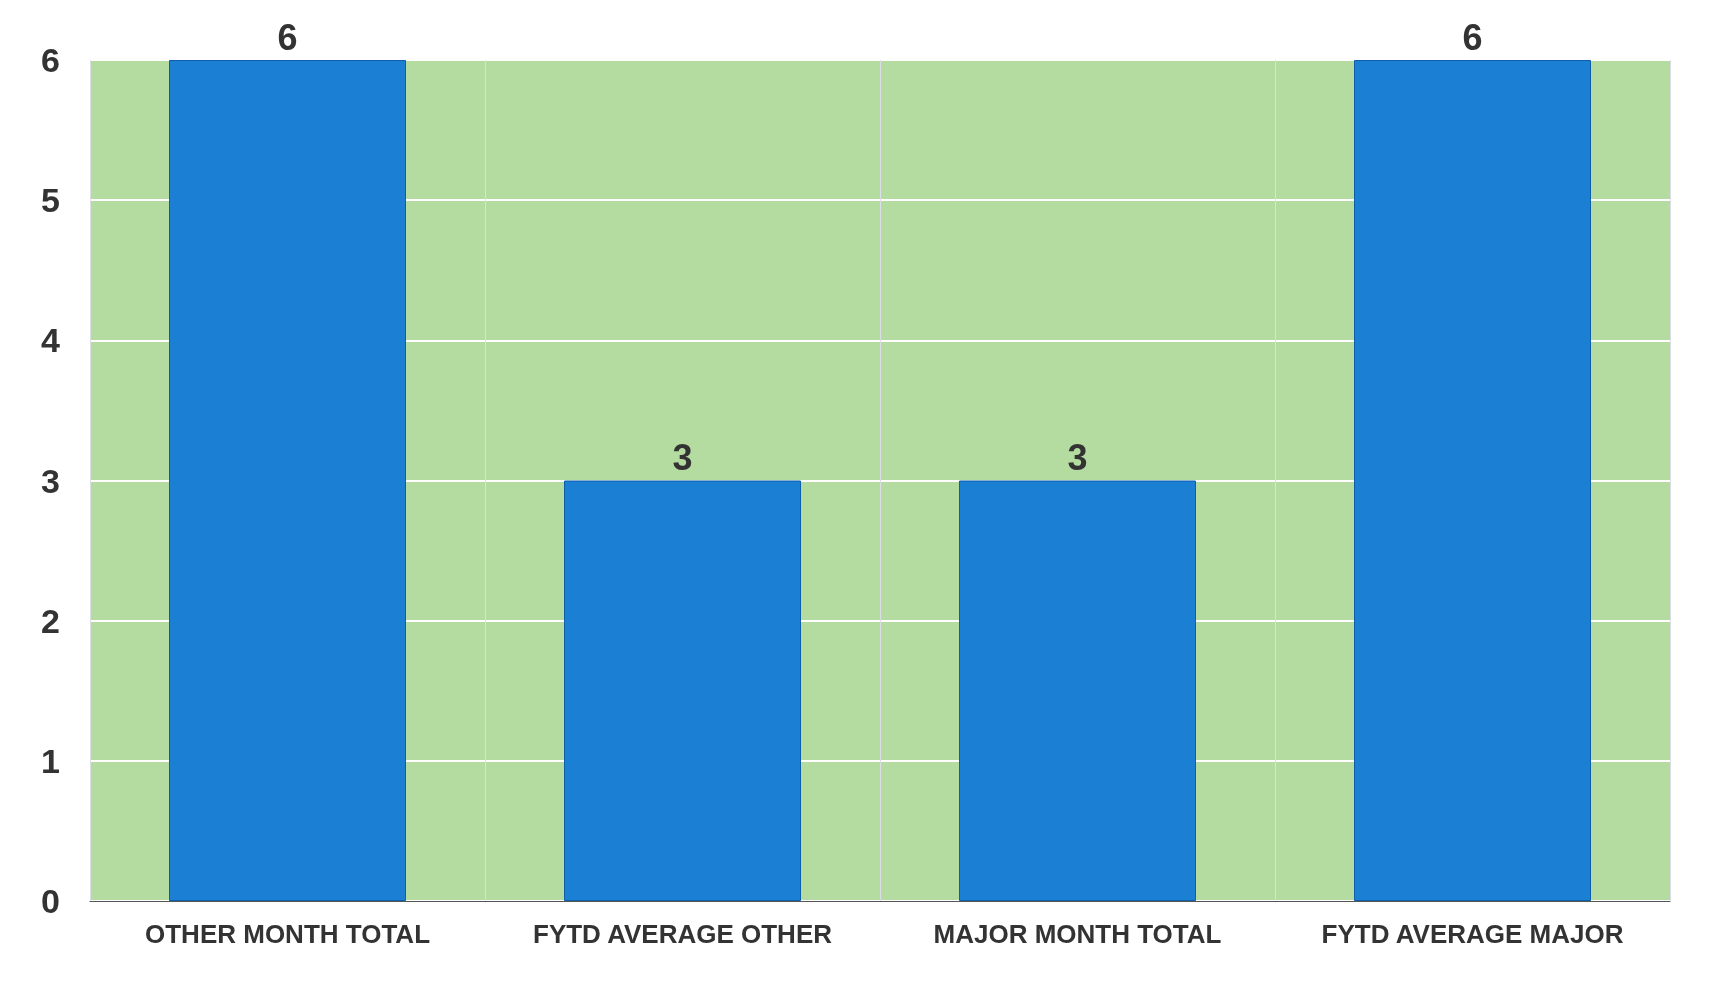 The height and width of the screenshot is (981, 1710). I want to click on x-tick-label: FYTD AVERAGE MAJOR, so click(1472, 934).